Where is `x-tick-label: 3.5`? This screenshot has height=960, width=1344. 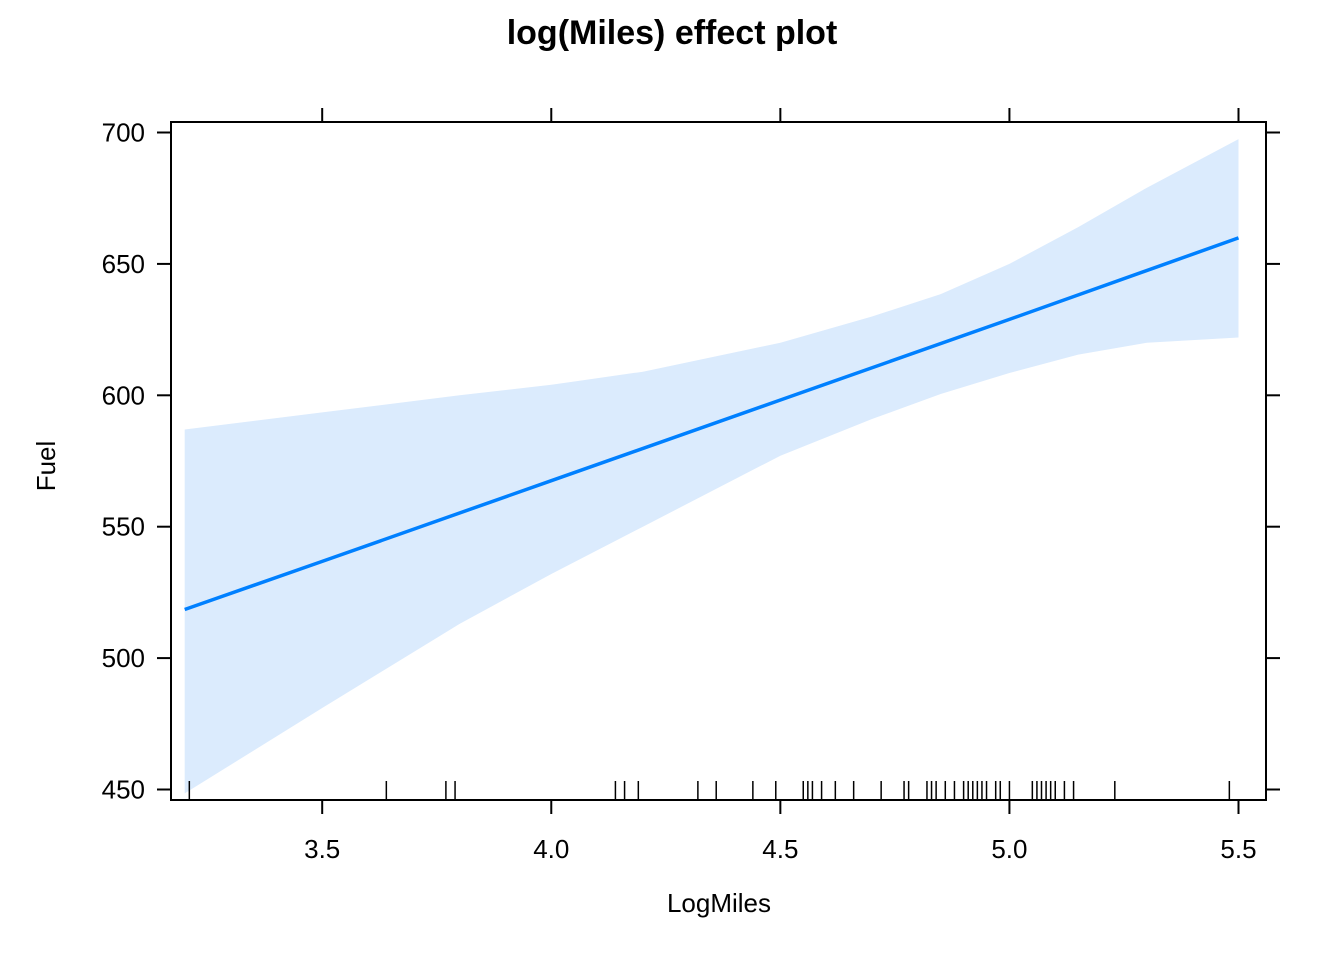 x-tick-label: 3.5 is located at coordinates (322, 849).